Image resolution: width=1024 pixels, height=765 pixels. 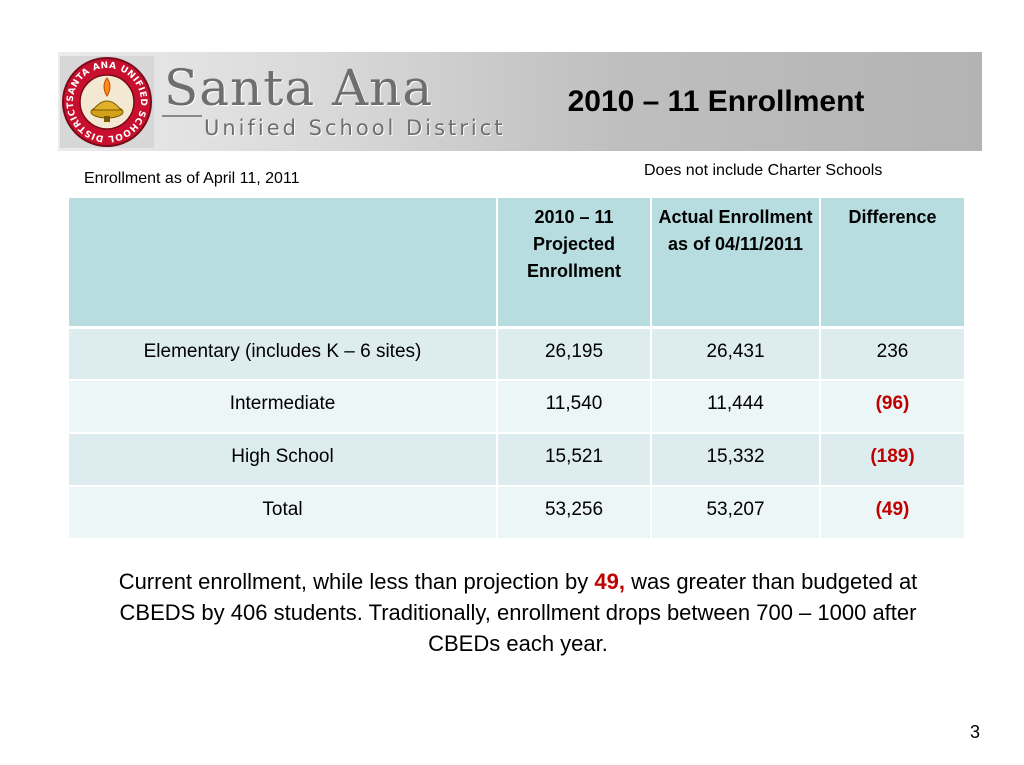 What do you see at coordinates (282, 407) in the screenshot?
I see `category-cell: Intermediate` at bounding box center [282, 407].